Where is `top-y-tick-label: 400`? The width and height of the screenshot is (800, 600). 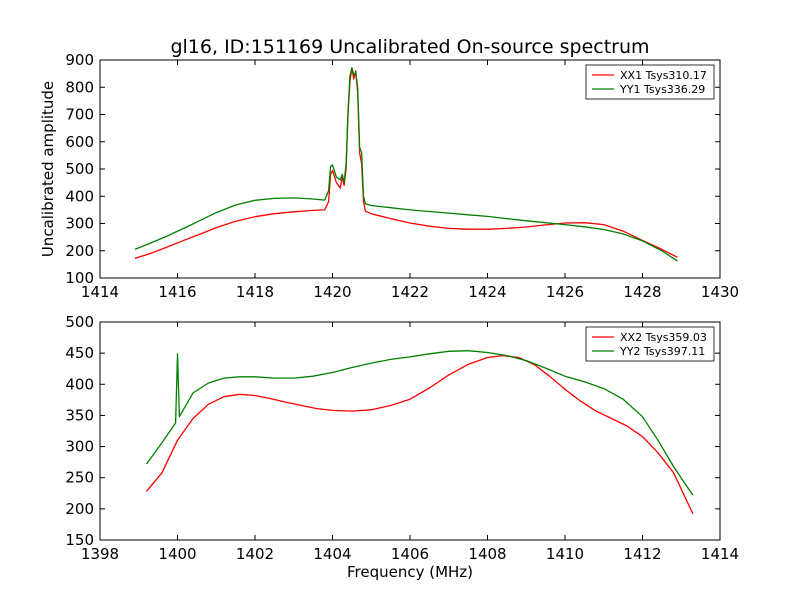 top-y-tick-label: 400 is located at coordinates (79, 196).